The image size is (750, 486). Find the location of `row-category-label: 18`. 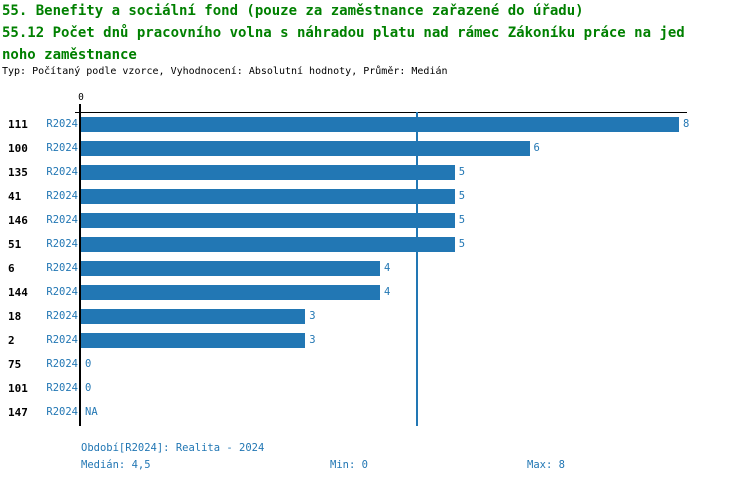

row-category-label: 18 is located at coordinates (15, 316).